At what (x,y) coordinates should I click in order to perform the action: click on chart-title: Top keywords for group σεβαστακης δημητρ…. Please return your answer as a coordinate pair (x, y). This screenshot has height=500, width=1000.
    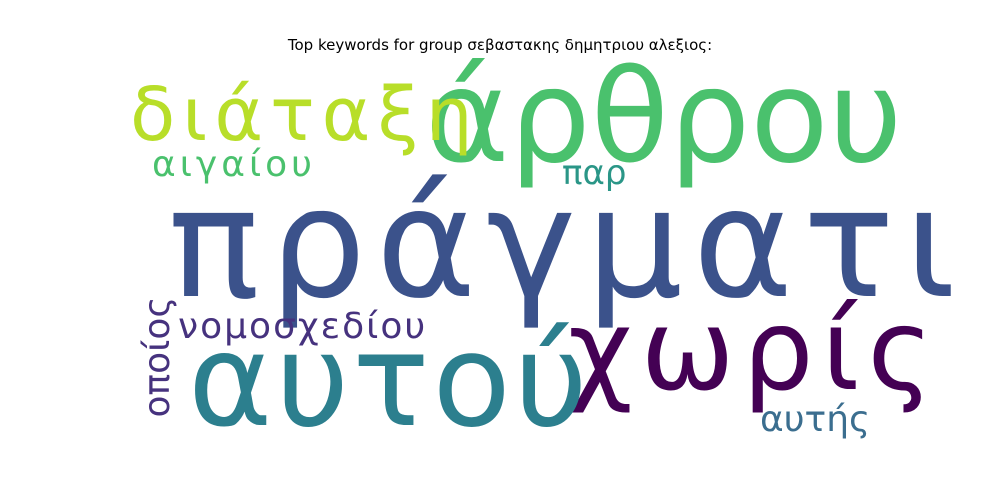
    Looking at the image, I should click on (500, 45).